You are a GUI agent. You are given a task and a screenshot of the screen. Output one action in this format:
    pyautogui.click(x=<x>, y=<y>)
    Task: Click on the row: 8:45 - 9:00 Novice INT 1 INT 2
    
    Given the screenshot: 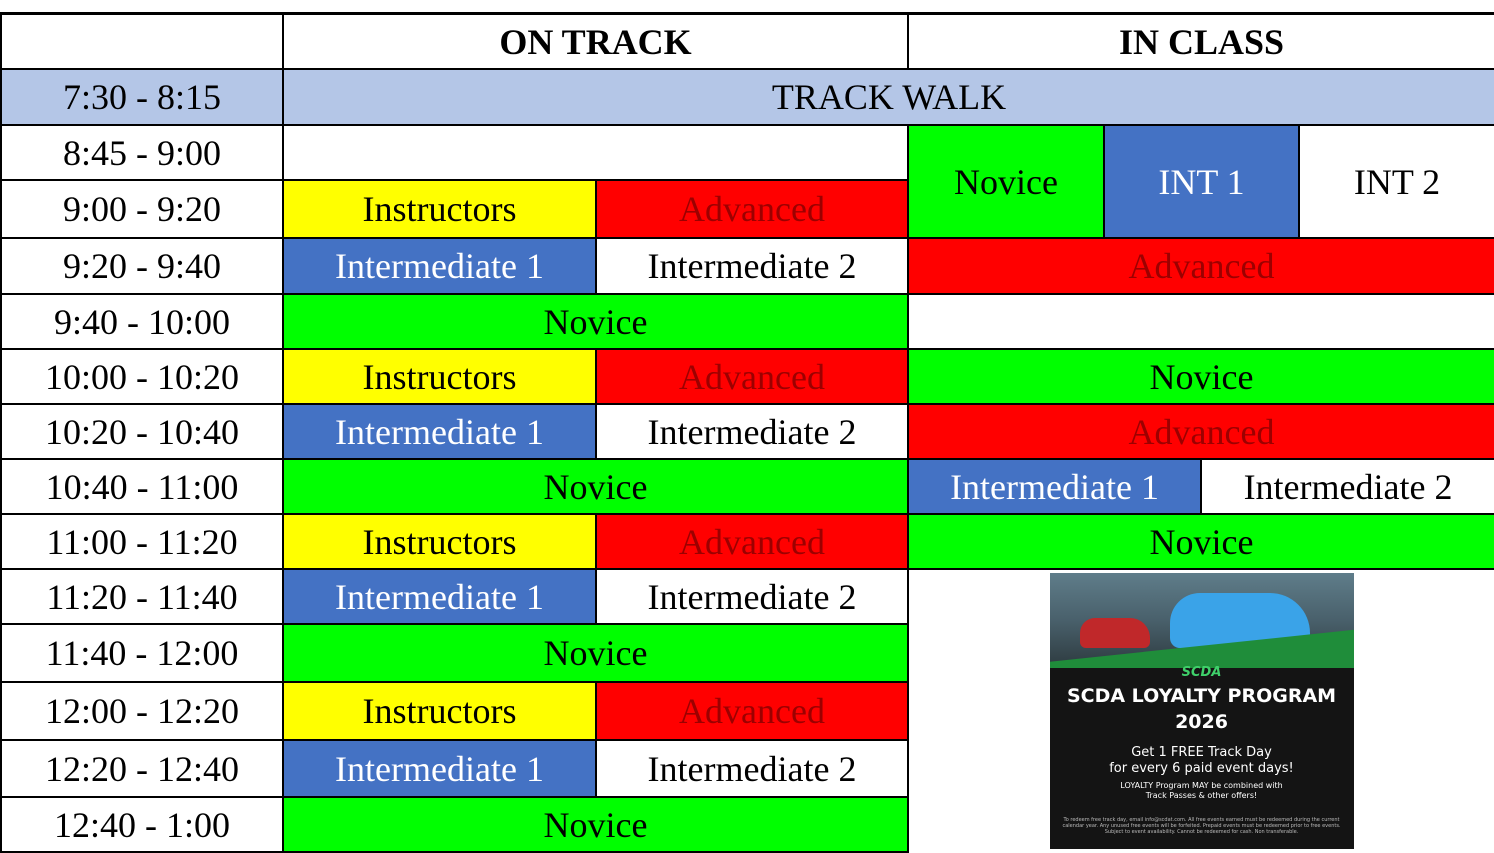 What is the action you would take?
    pyautogui.click(x=747, y=181)
    